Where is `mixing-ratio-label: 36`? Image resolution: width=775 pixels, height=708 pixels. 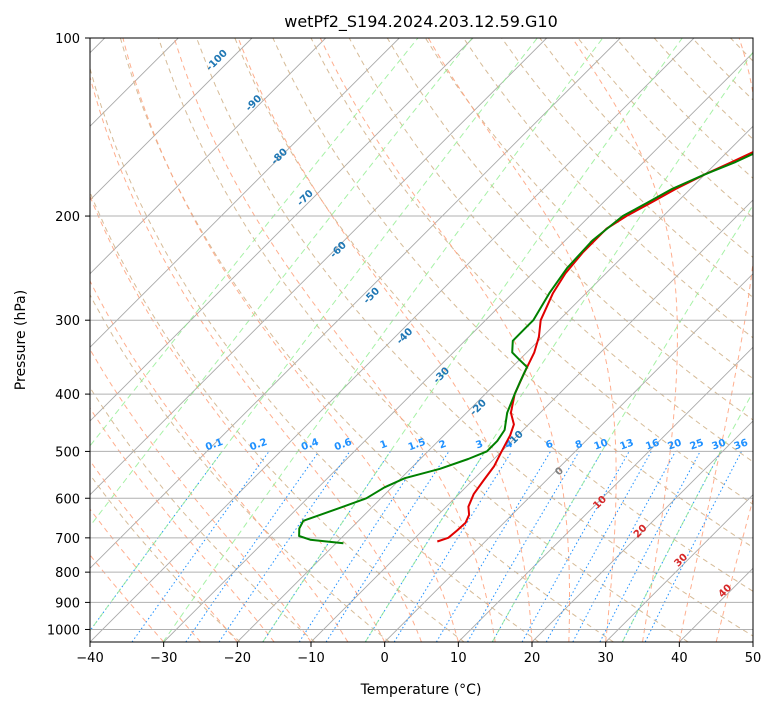
mixing-ratio-label: 36 is located at coordinates (741, 445).